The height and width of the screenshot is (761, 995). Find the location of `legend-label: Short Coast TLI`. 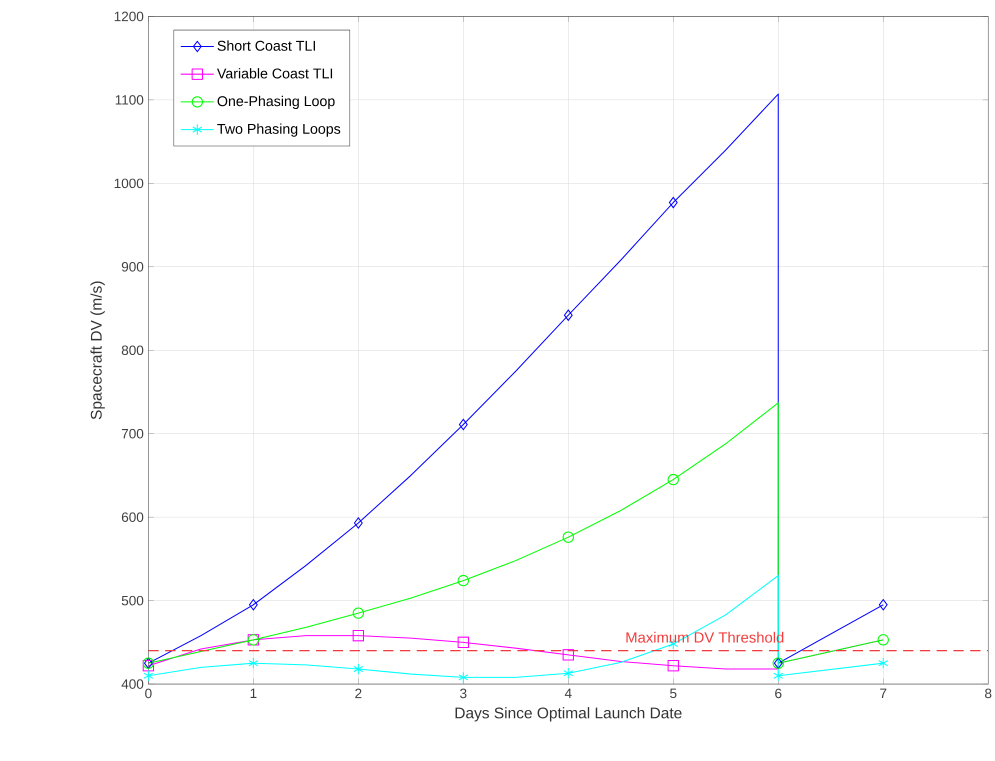

legend-label: Short Coast TLI is located at coordinates (266, 45).